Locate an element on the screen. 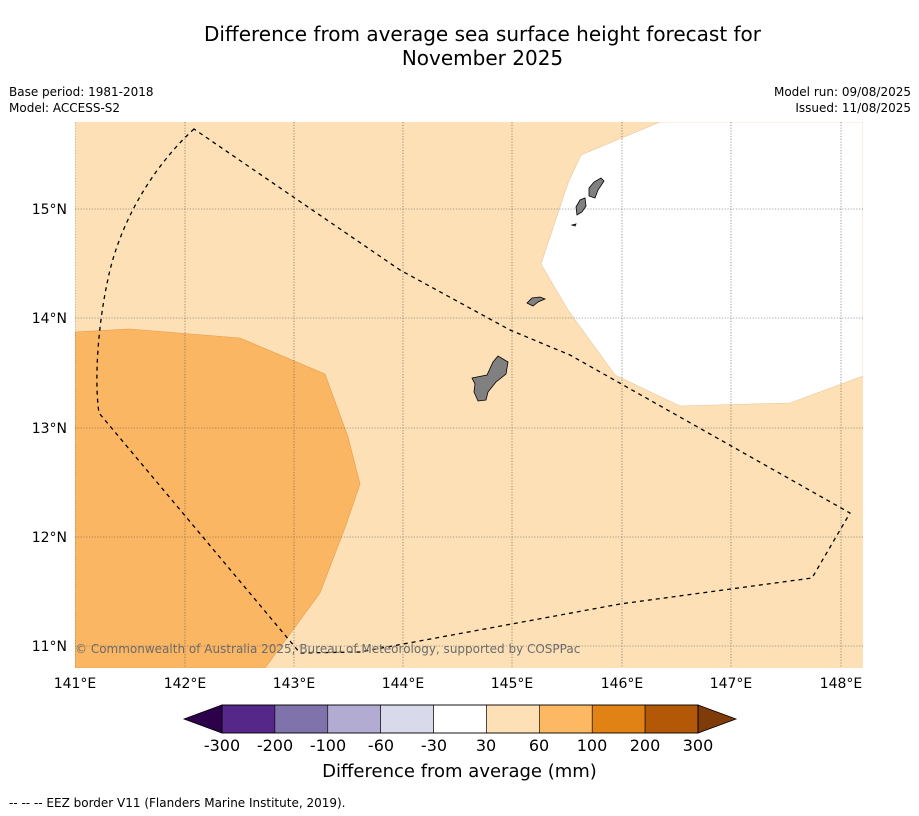 The image size is (919, 816). colorbar-label: 30 is located at coordinates (486, 745).